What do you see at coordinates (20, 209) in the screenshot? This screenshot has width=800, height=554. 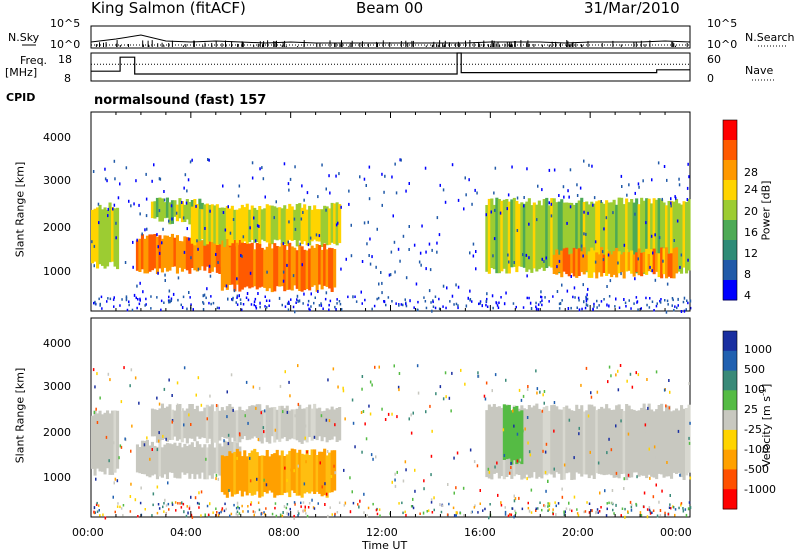 I see `power-ylabel: Slant Range [km]` at bounding box center [20, 209].